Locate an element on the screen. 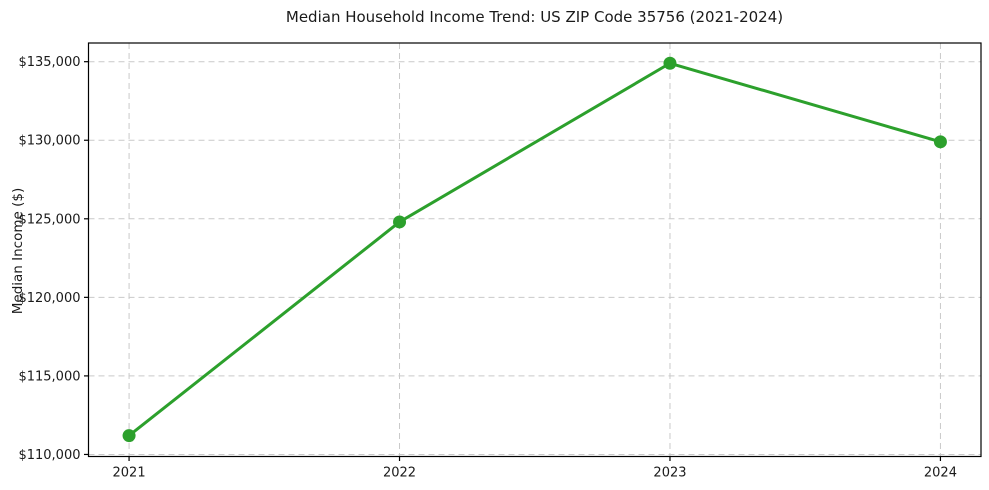 This screenshot has width=989, height=490. data-point-2022 is located at coordinates (400, 222).